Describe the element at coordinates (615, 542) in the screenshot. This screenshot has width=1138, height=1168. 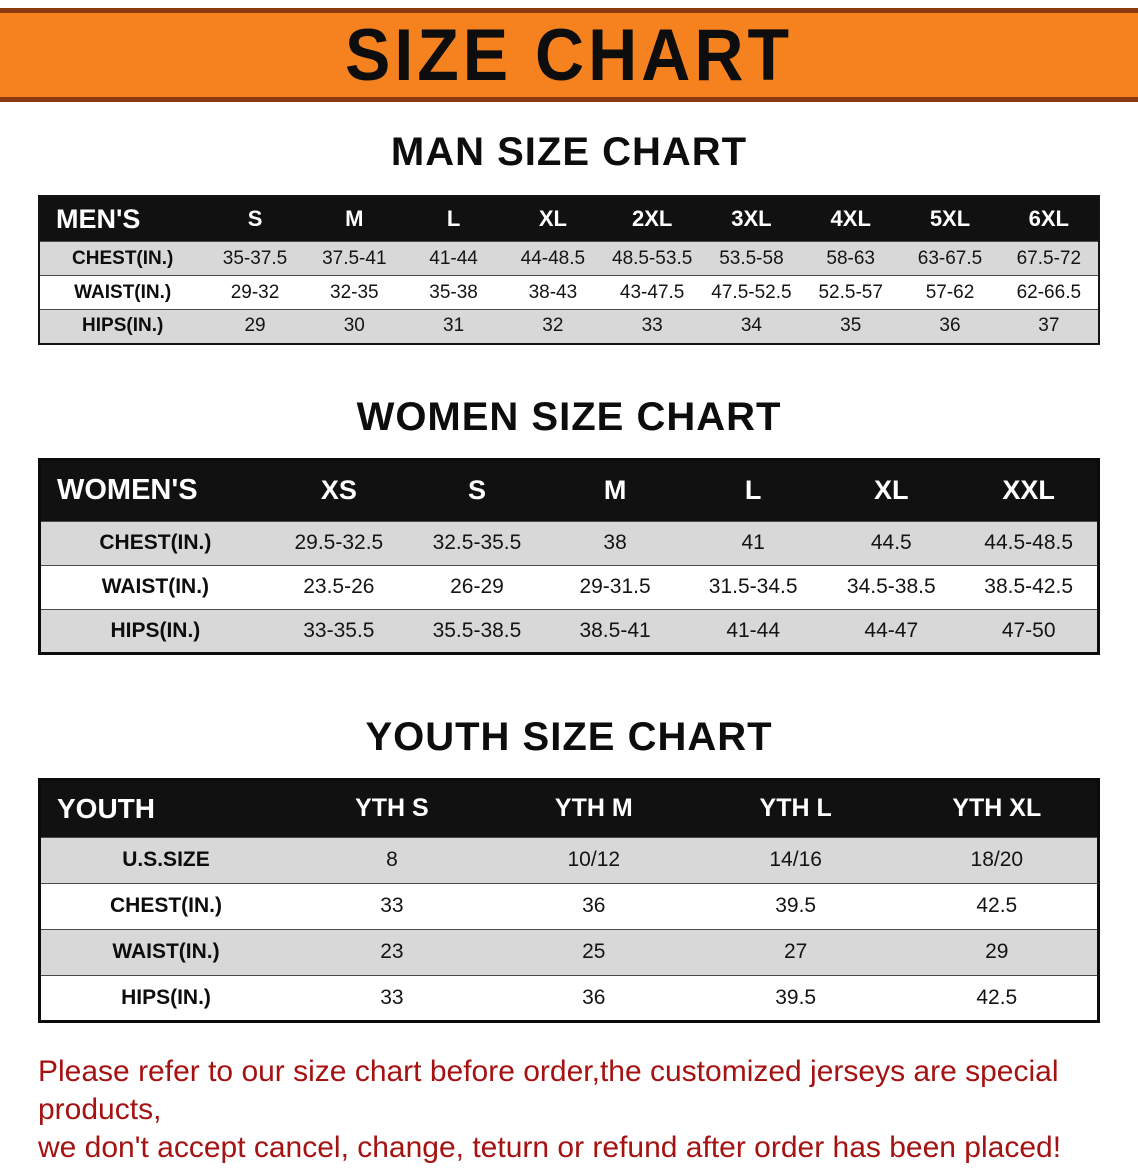
I see `measurement-value-cell: 38` at that location.